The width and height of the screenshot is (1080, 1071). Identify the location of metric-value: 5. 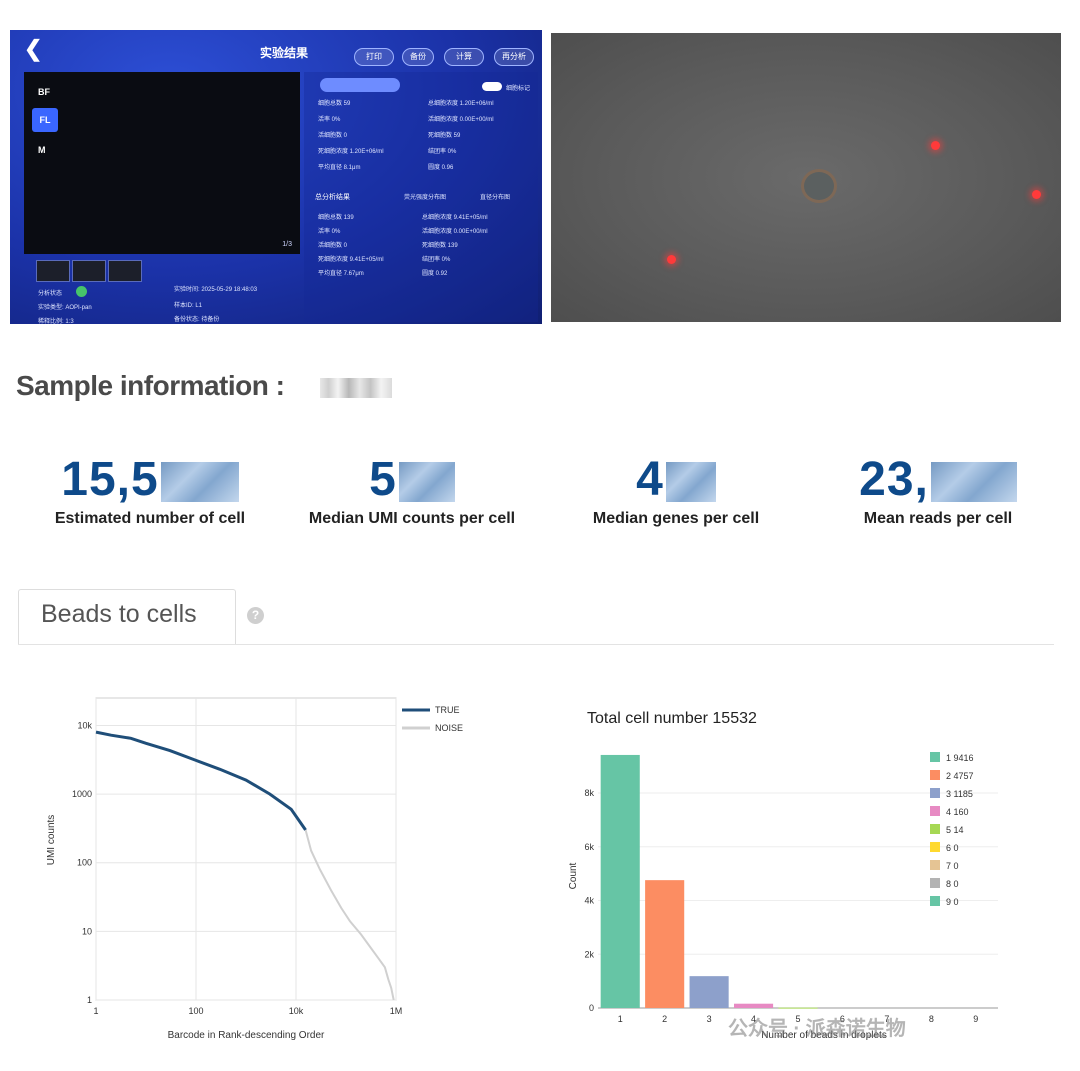
(383, 479).